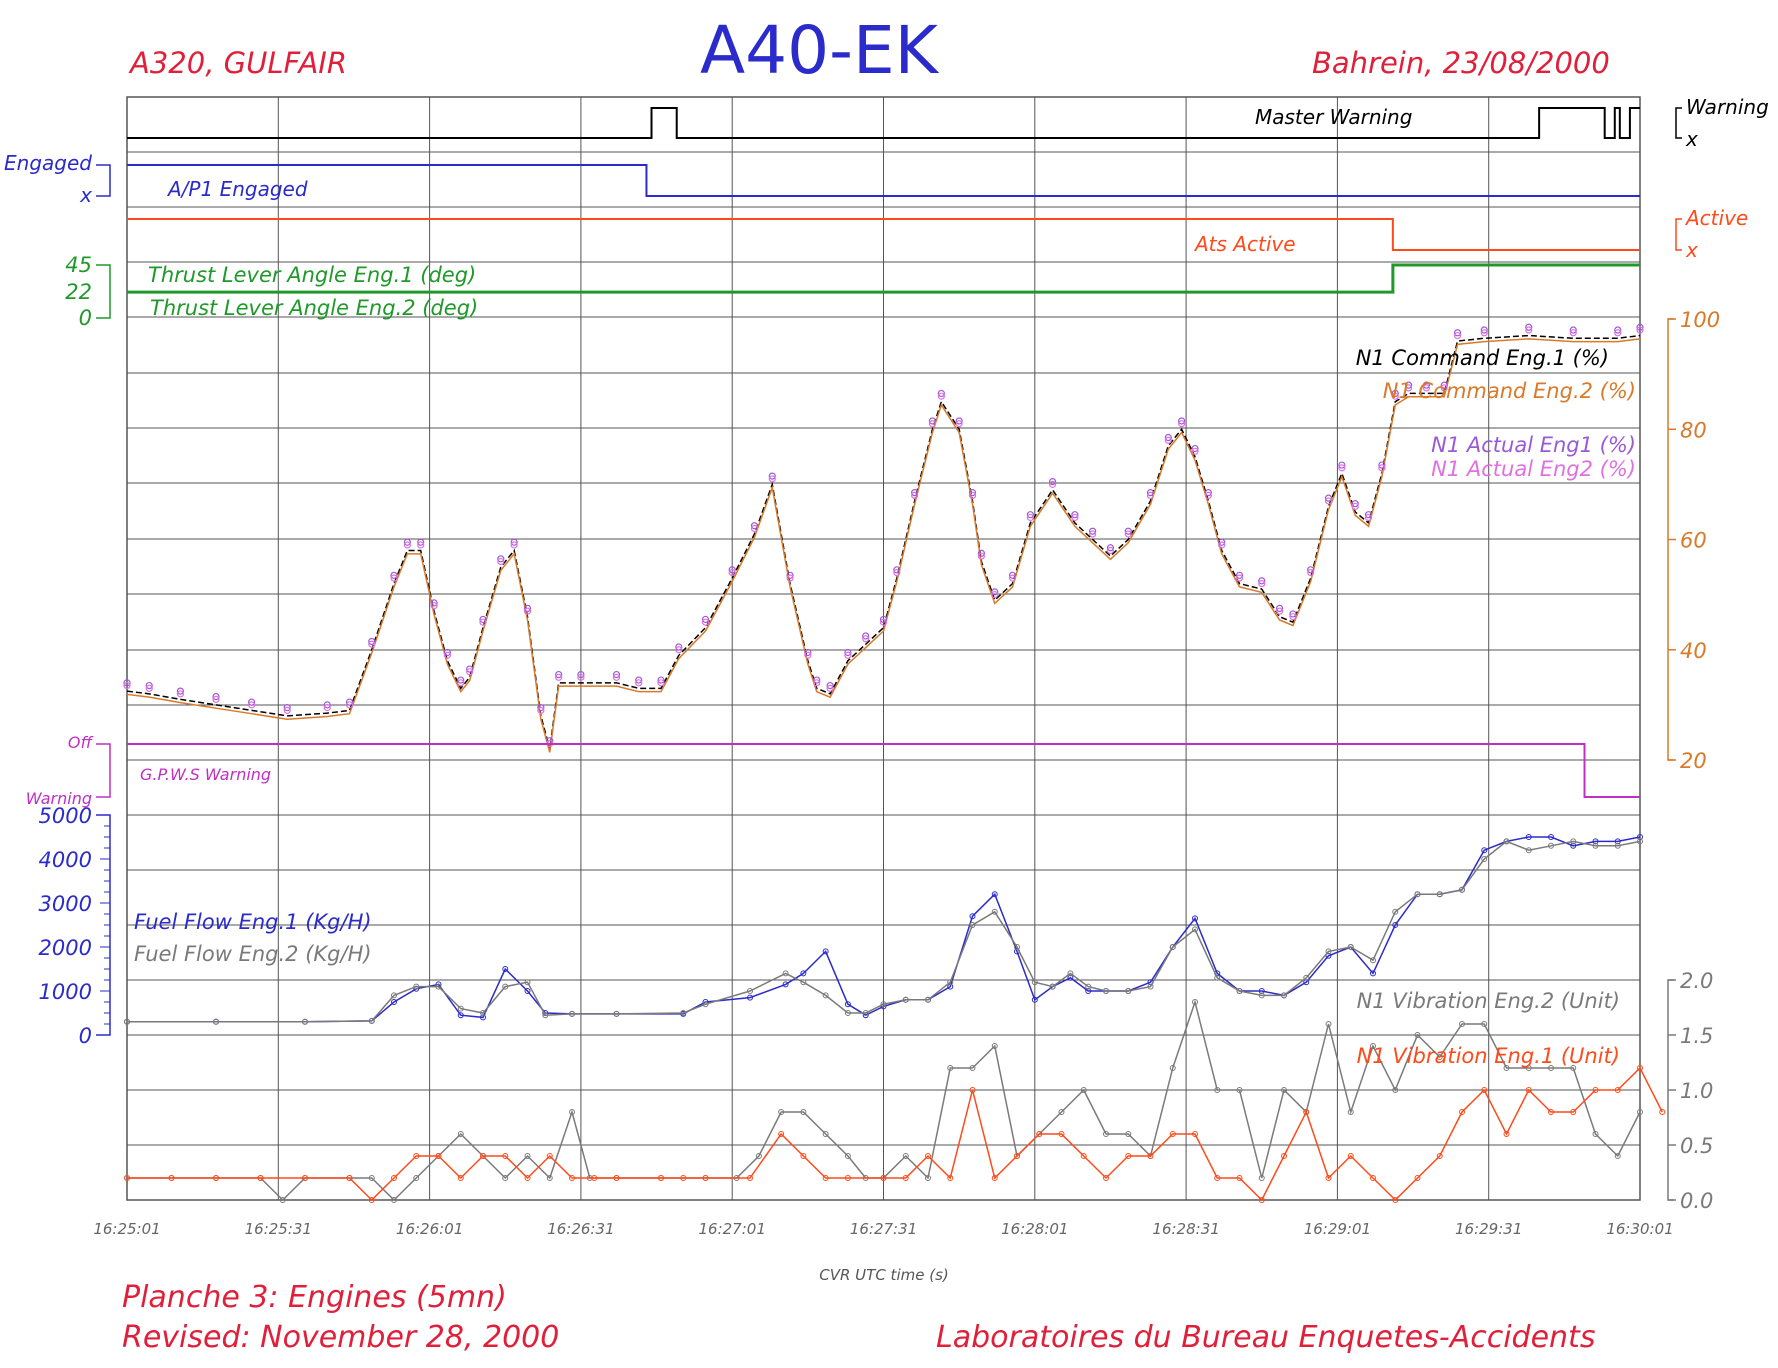 This screenshot has width=1778, height=1368. What do you see at coordinates (884, 1275) in the screenshot?
I see `x-axis-label: CVR UTC time (s)` at bounding box center [884, 1275].